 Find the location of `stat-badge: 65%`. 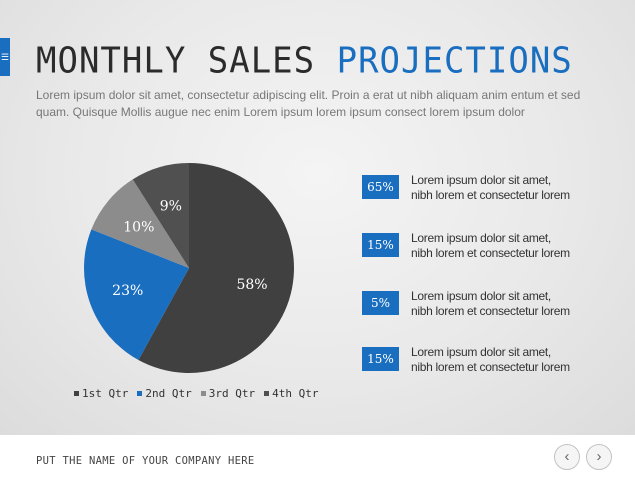

stat-badge: 65% is located at coordinates (380, 187).